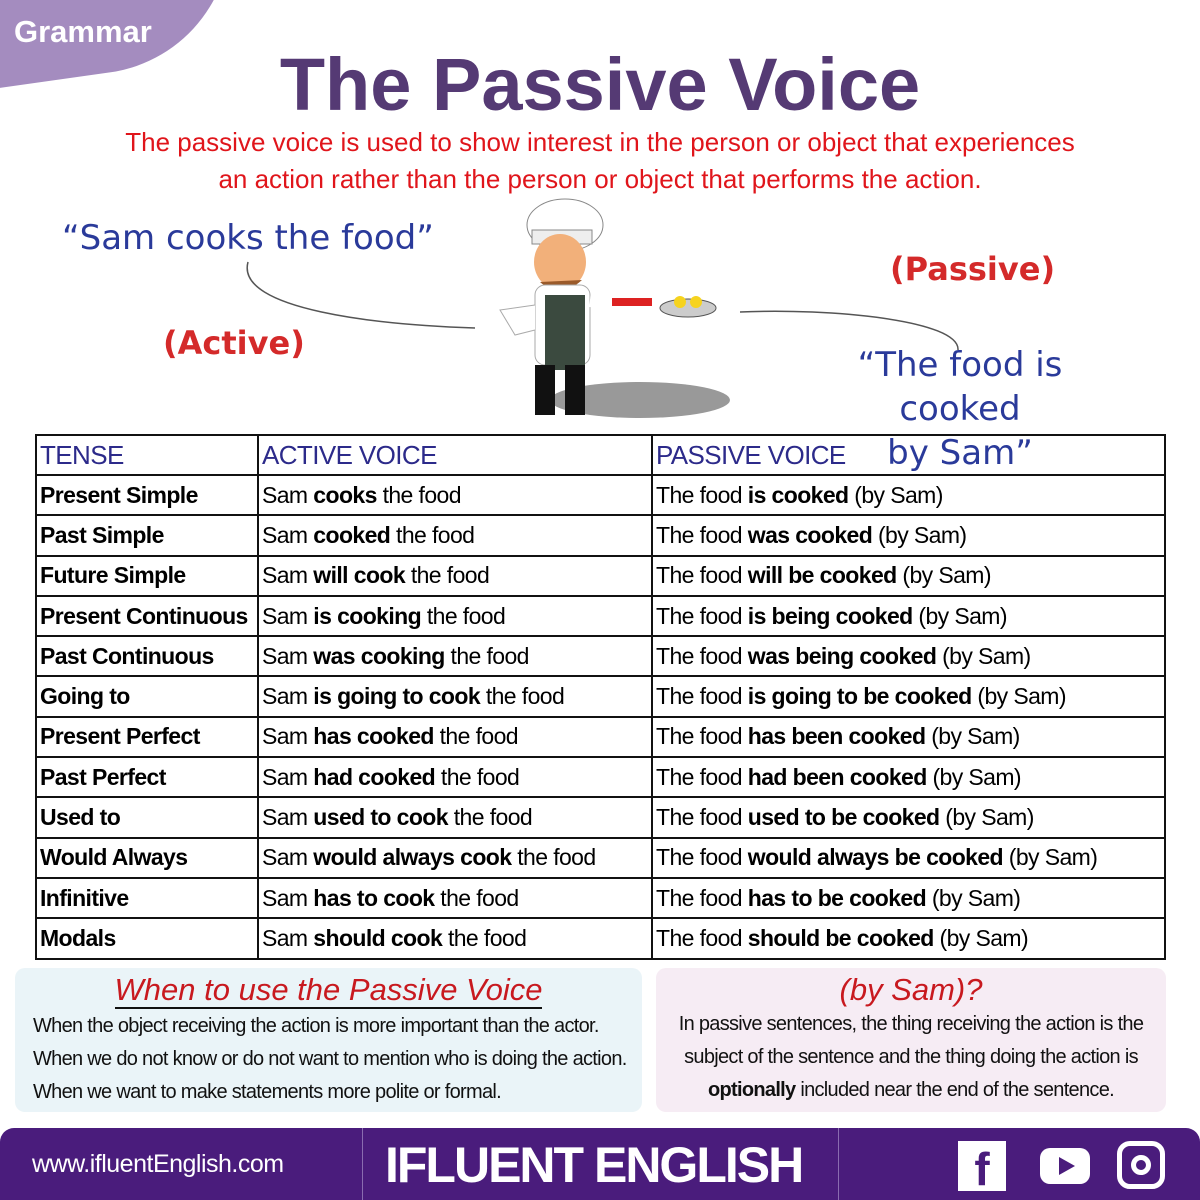  Describe the element at coordinates (147, 535) in the screenshot. I see `tense-cell: Past Simple` at that location.